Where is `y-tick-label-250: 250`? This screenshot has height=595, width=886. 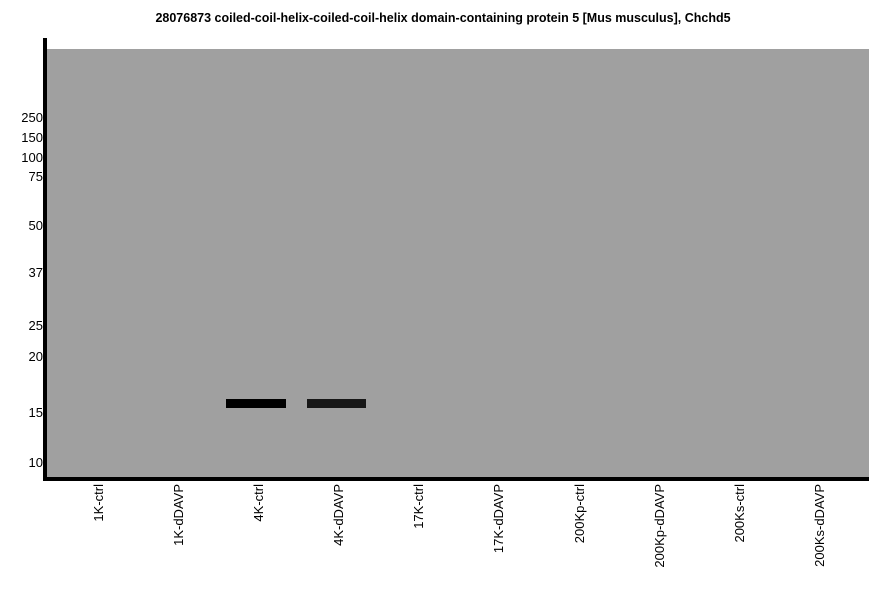
y-tick-label-250: 250 is located at coordinates (32, 117).